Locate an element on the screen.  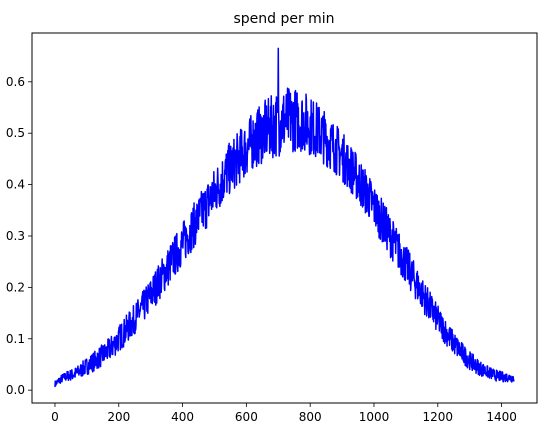
x-tick-label: 0 is located at coordinates (55, 417).